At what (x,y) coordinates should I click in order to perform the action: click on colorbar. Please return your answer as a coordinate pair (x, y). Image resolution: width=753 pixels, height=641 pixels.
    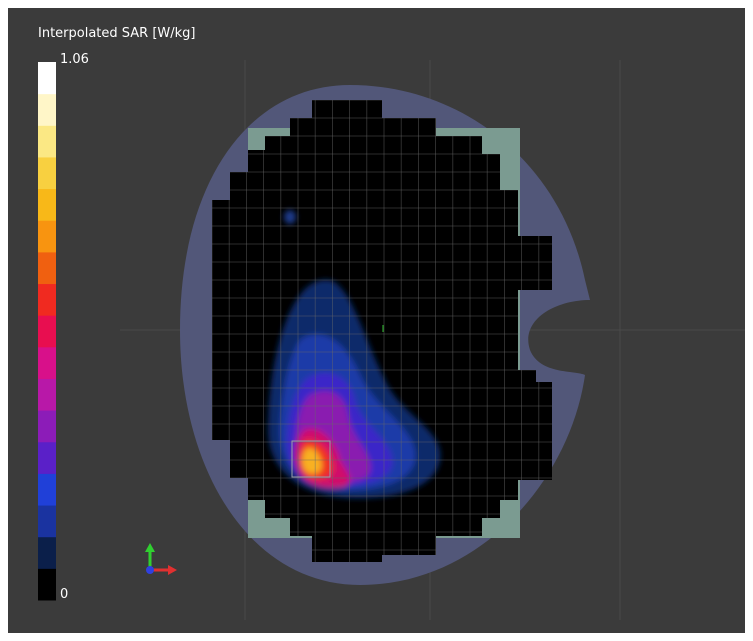
    Looking at the image, I should click on (47, 331).